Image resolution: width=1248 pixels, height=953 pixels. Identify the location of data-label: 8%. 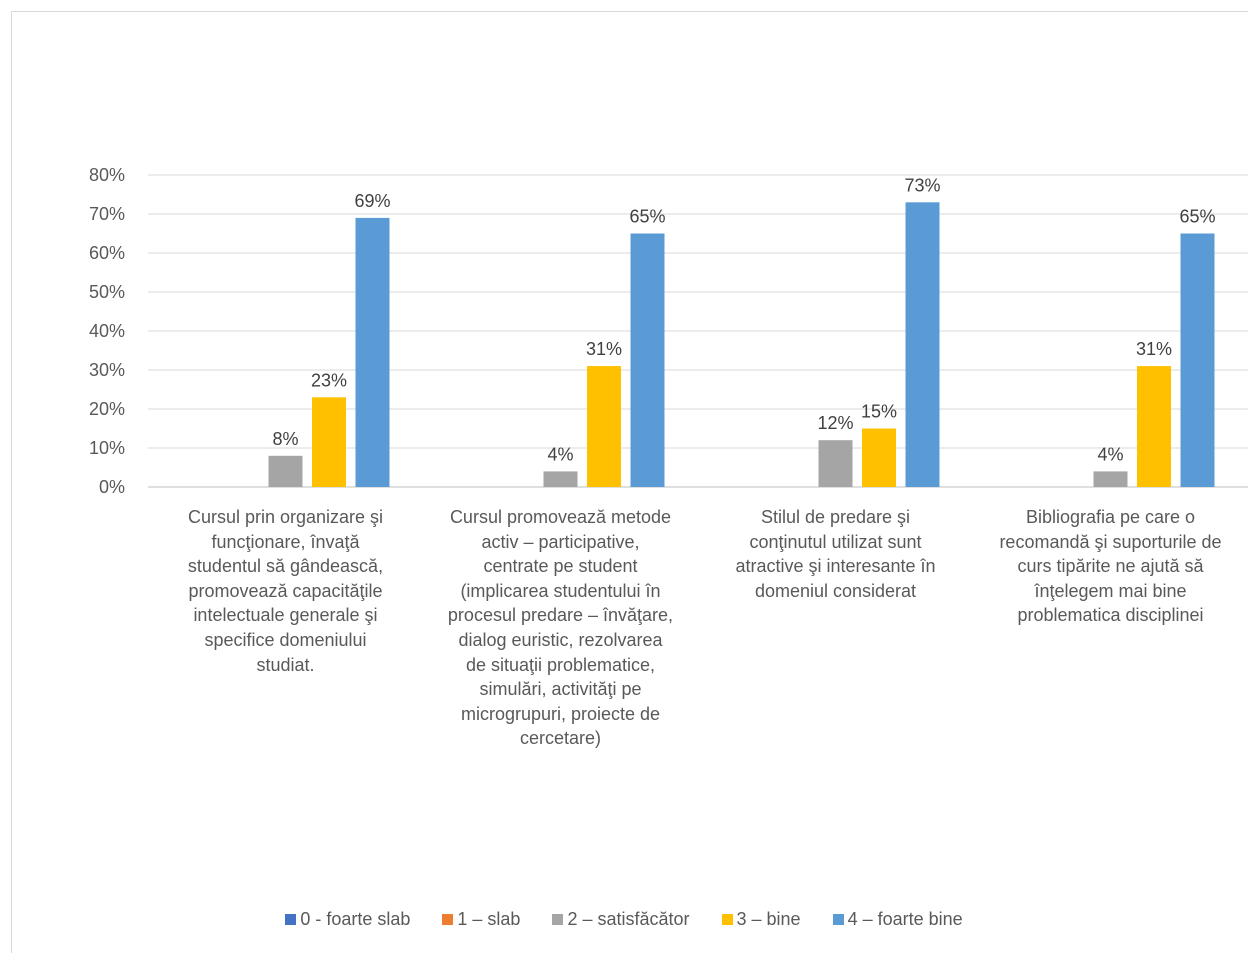
(285, 439).